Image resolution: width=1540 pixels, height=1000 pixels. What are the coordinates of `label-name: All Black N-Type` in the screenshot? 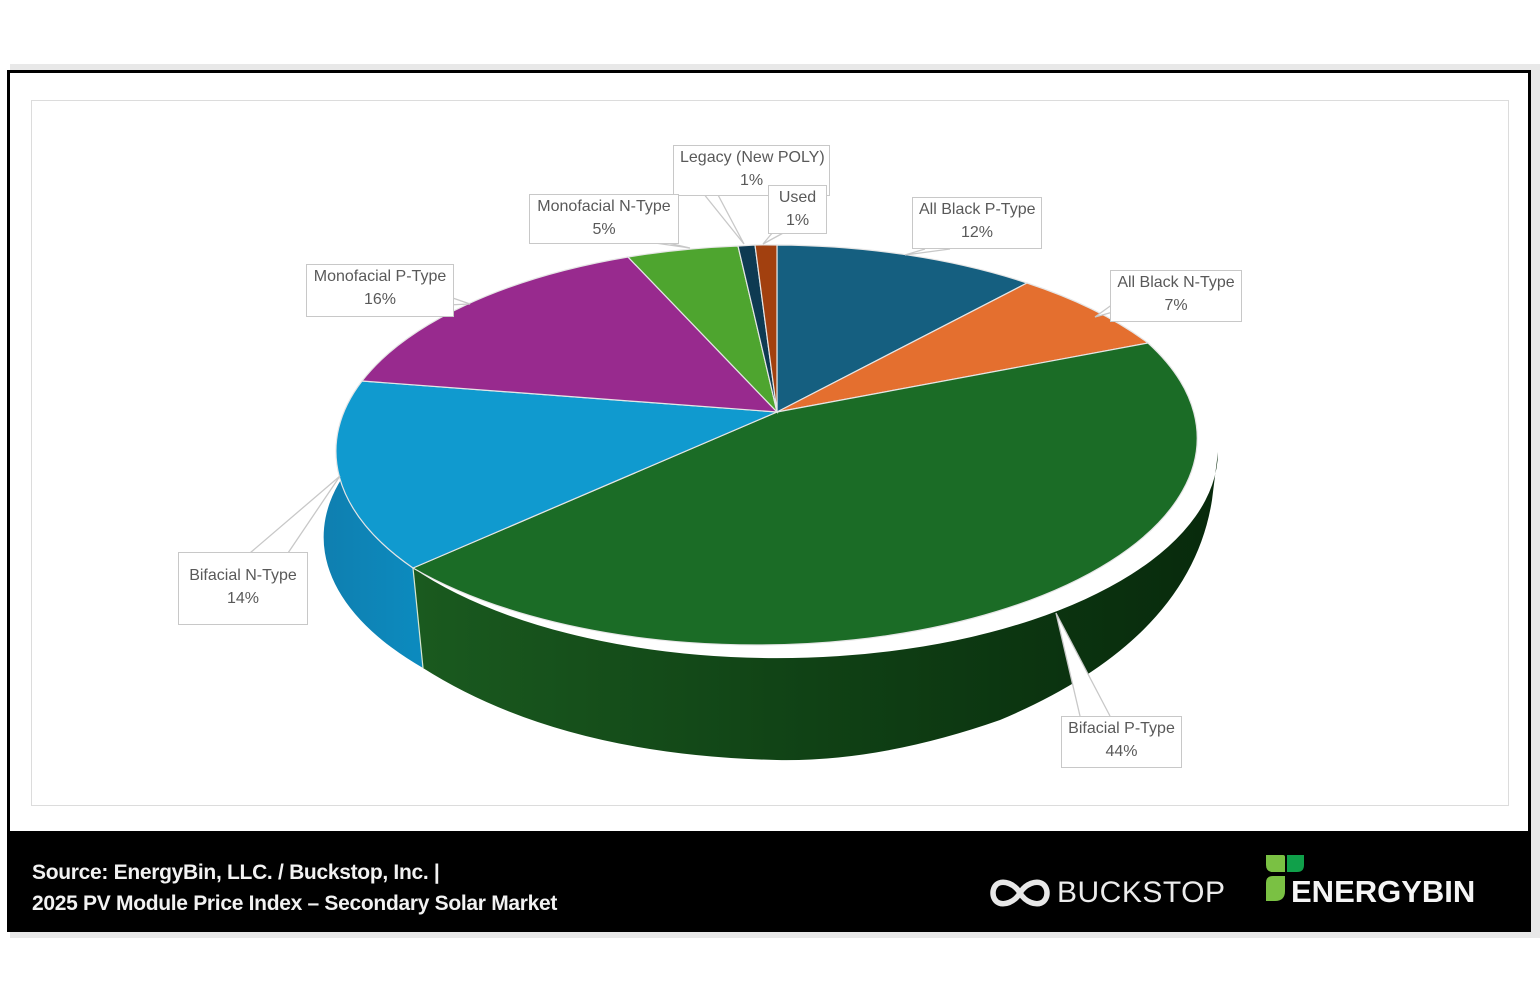 It's located at (1176, 282).